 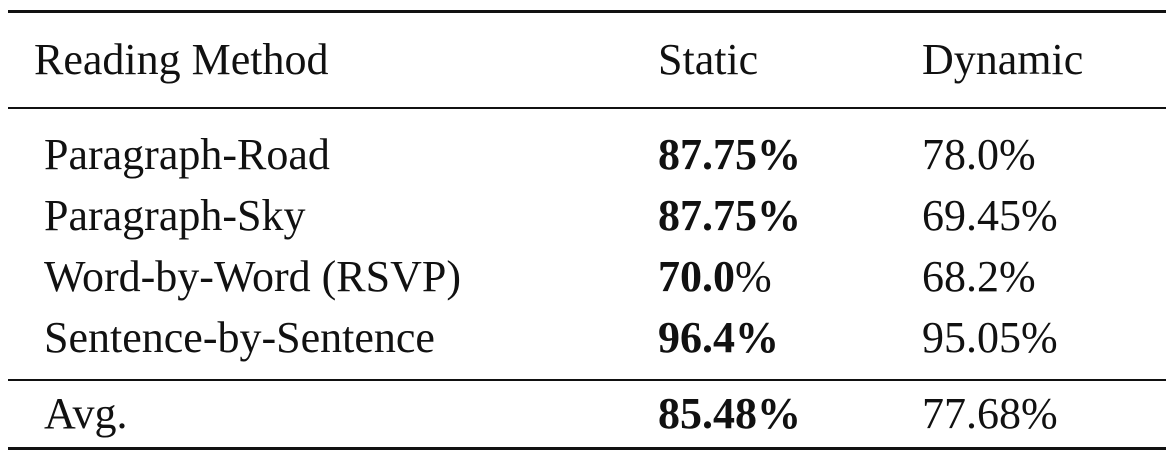 What do you see at coordinates (181, 59) in the screenshot?
I see `header-reading-method: Reading Method` at bounding box center [181, 59].